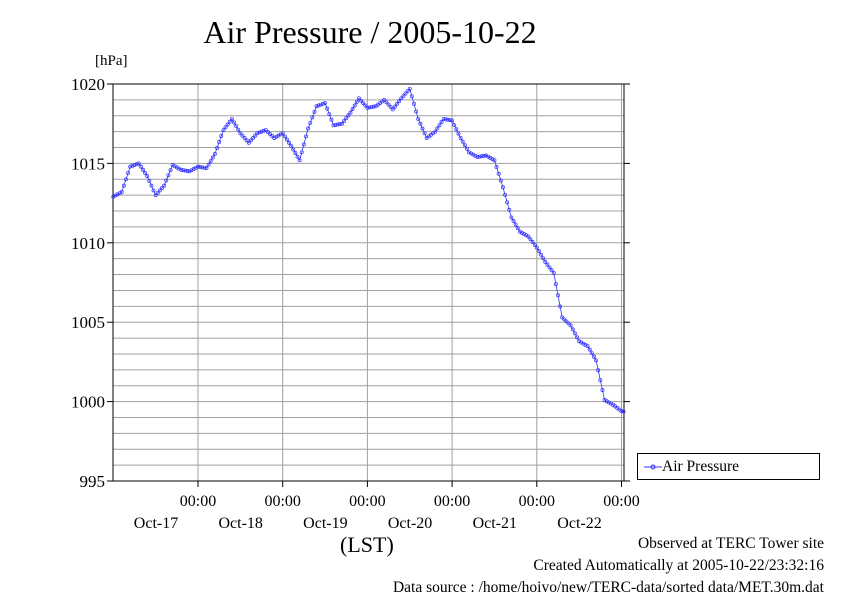  I want to click on y-tick-label: 1020, so click(88, 84).